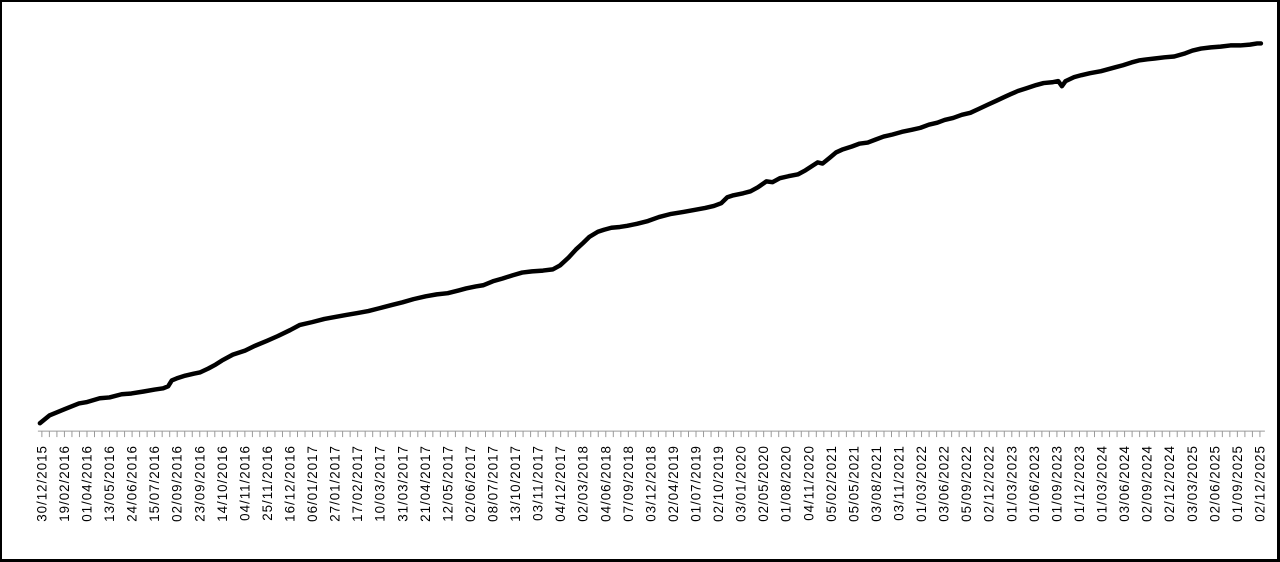 The height and width of the screenshot is (562, 1280). What do you see at coordinates (402, 483) in the screenshot?
I see `x-axis-tick-label: 31/03/2017` at bounding box center [402, 483].